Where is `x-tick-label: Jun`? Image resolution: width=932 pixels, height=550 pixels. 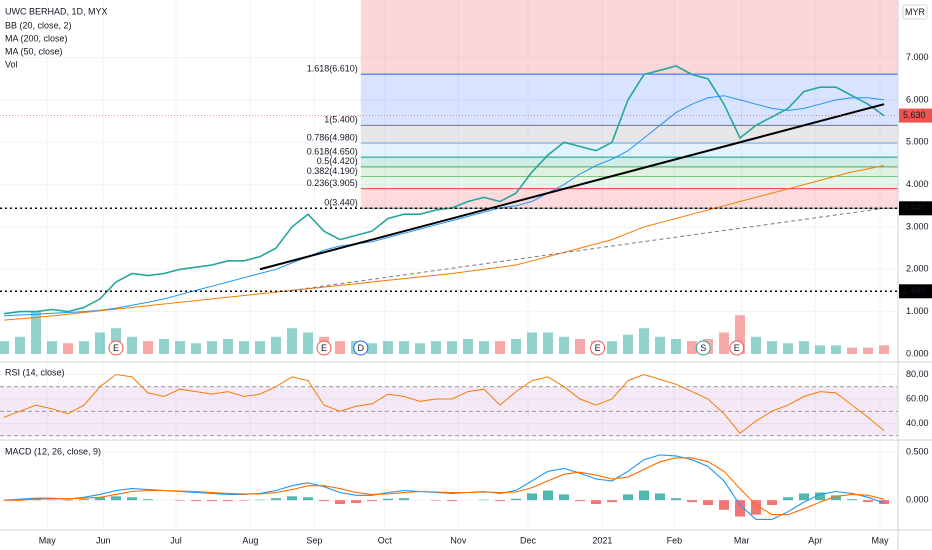
x-tick-label: Jun is located at coordinates (103, 540).